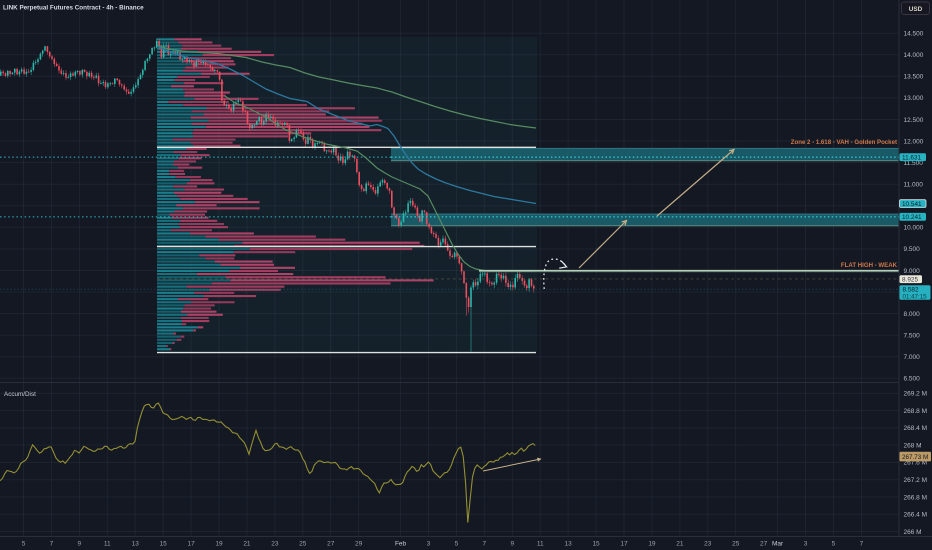 This screenshot has width=932, height=550. What do you see at coordinates (914, 163) in the screenshot?
I see `svg-text: 11.500` at bounding box center [914, 163].